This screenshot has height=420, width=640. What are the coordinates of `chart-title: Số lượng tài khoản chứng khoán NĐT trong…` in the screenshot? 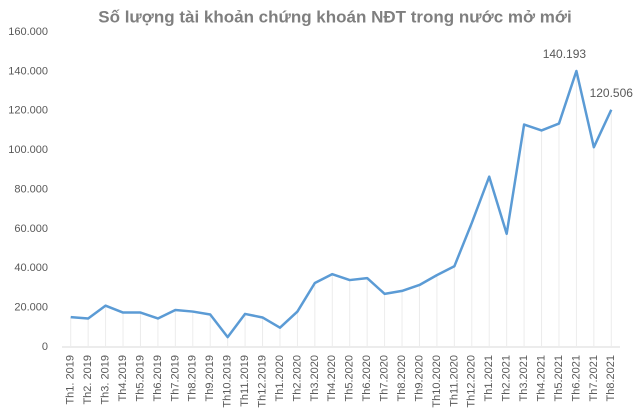 It's located at (334, 16).